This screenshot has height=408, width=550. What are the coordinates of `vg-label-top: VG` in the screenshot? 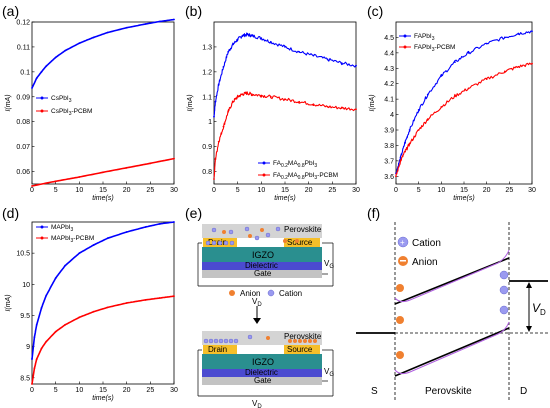 It's located at (329, 264).